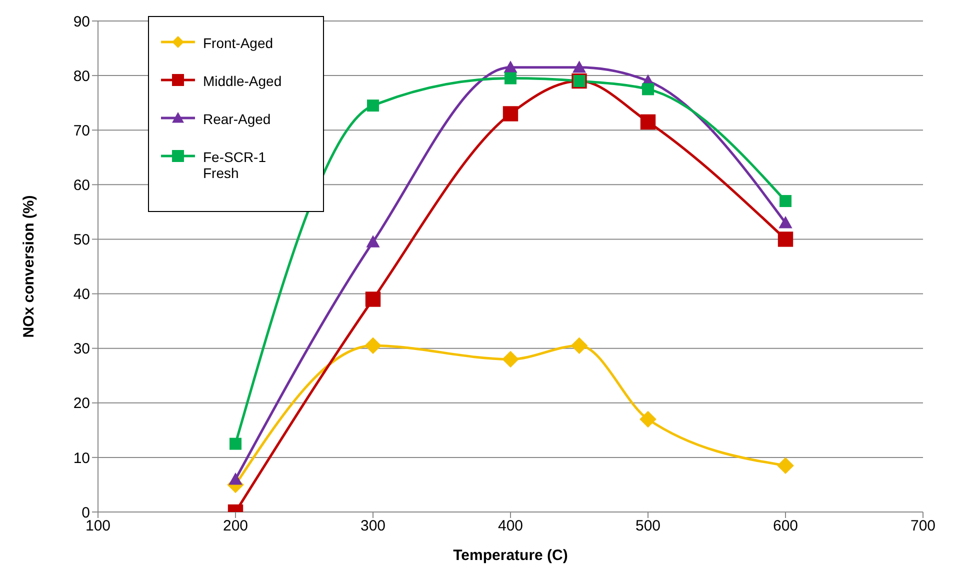  Describe the element at coordinates (81, 458) in the screenshot. I see `y-tick-label: 10` at that location.